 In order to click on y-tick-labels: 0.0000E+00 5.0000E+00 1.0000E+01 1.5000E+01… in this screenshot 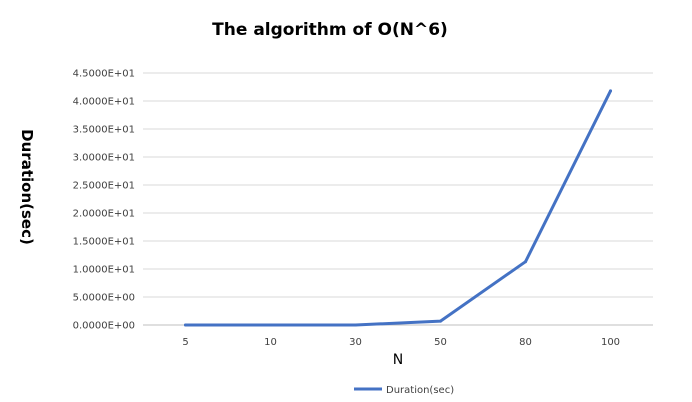, I will do `click(104, 200)`.